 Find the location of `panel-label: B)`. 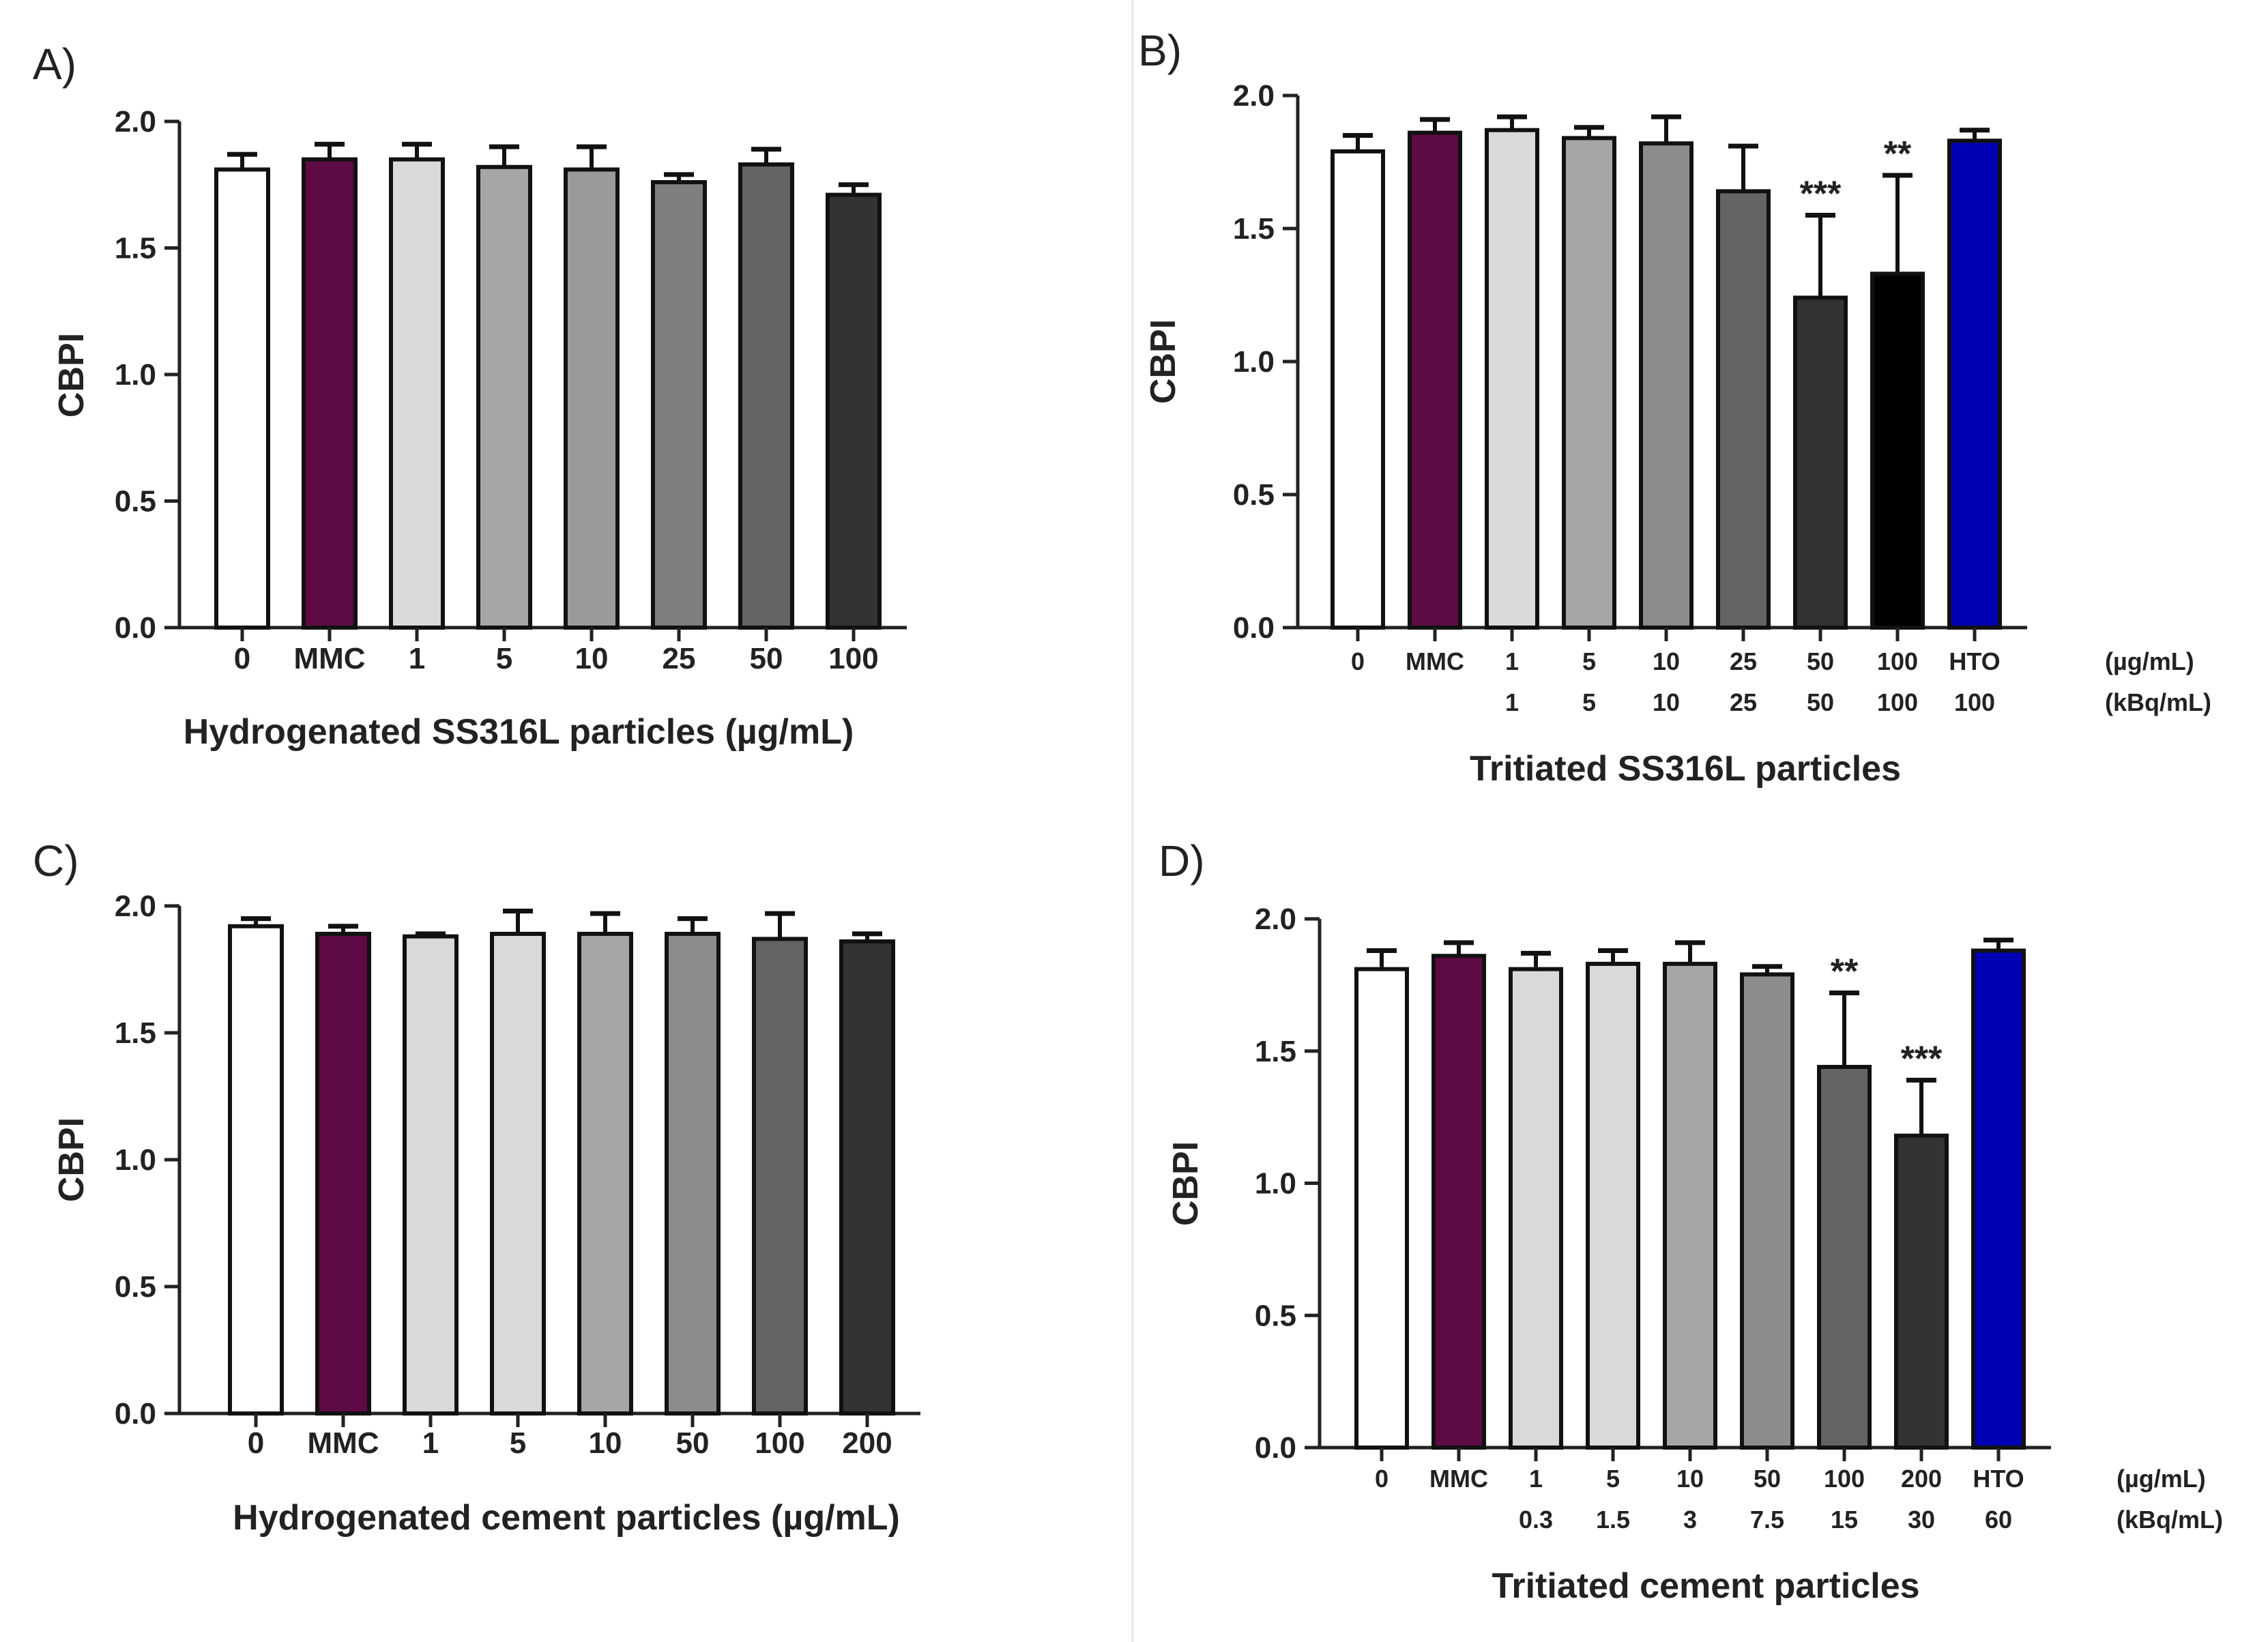

panel-label: B) is located at coordinates (1160, 51).